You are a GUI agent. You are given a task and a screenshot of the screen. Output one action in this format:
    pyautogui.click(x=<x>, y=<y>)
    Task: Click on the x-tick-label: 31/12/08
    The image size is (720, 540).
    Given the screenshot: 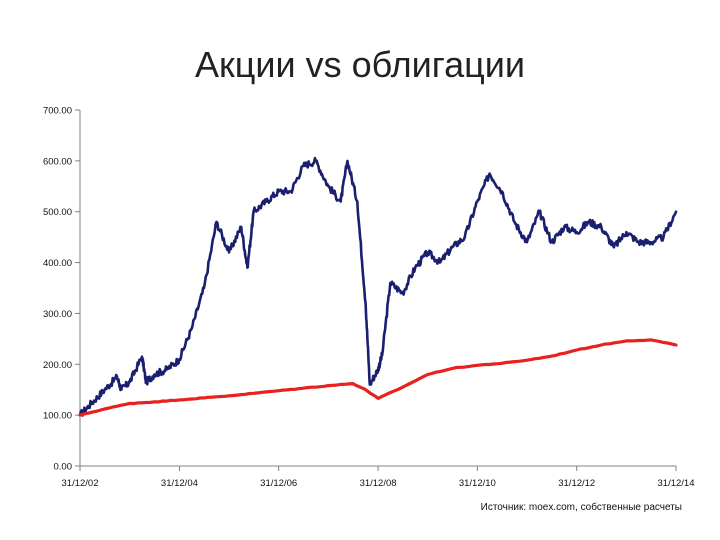 What is the action you would take?
    pyautogui.click(x=378, y=483)
    